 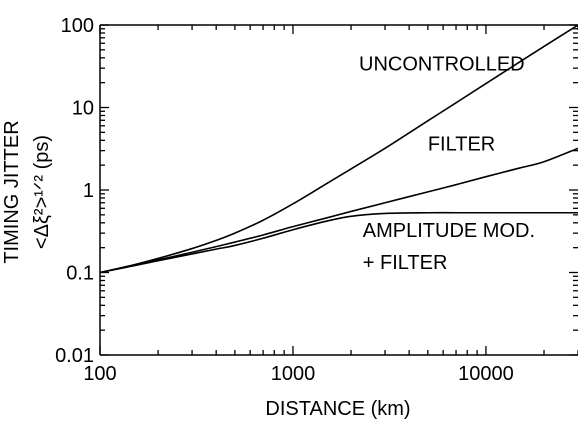 What do you see at coordinates (486, 374) in the screenshot?
I see `x-tick-label: 10000` at bounding box center [486, 374].